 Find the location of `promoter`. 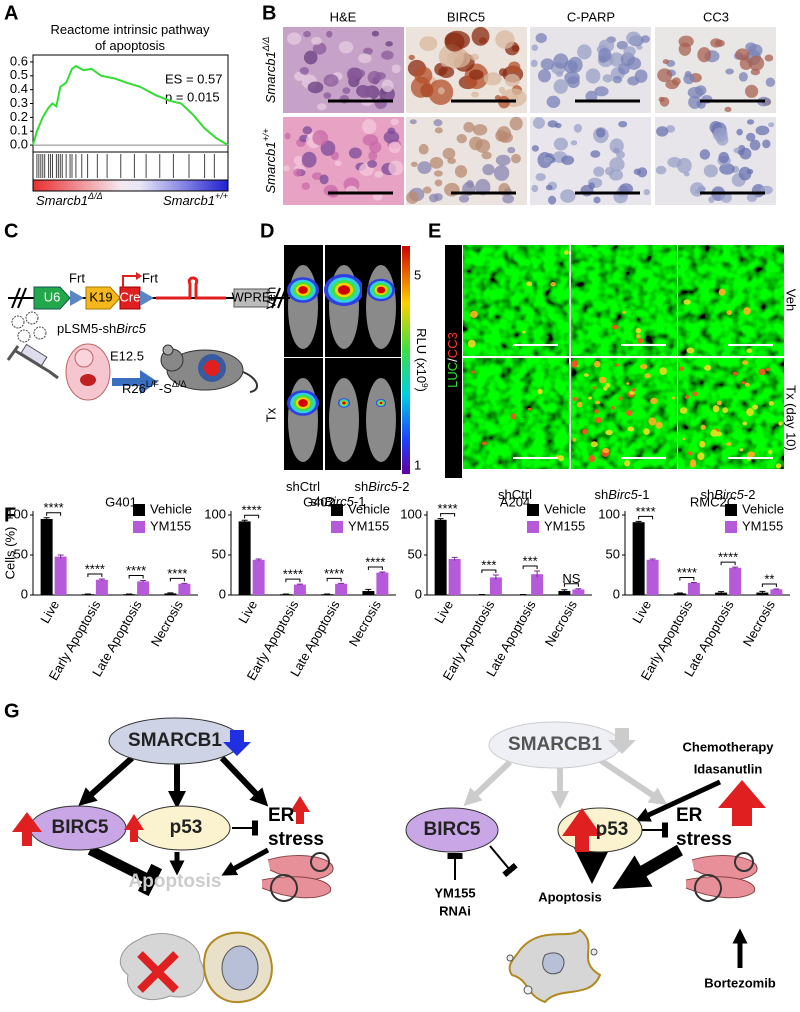

promoter is located at coordinates (103, 298).